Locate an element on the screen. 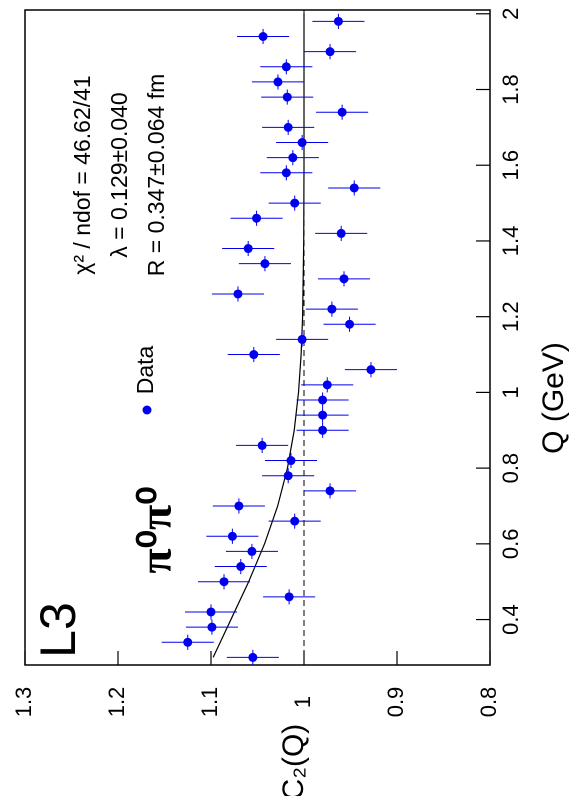  chi2-label: χ² / ndof = 46.62/41 is located at coordinates (82, 174).